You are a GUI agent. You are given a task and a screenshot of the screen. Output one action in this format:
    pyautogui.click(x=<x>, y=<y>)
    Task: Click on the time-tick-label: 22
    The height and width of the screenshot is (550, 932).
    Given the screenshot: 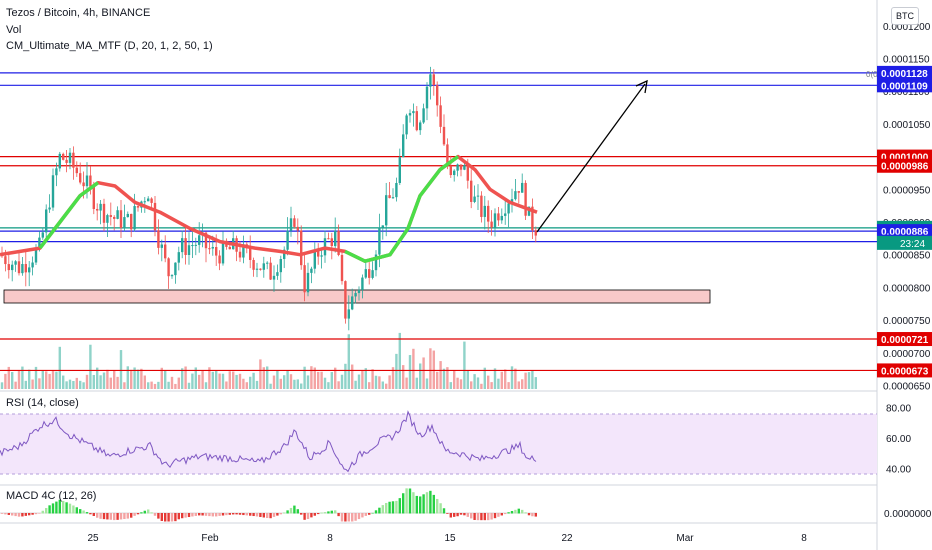 What is the action you would take?
    pyautogui.click(x=567, y=538)
    